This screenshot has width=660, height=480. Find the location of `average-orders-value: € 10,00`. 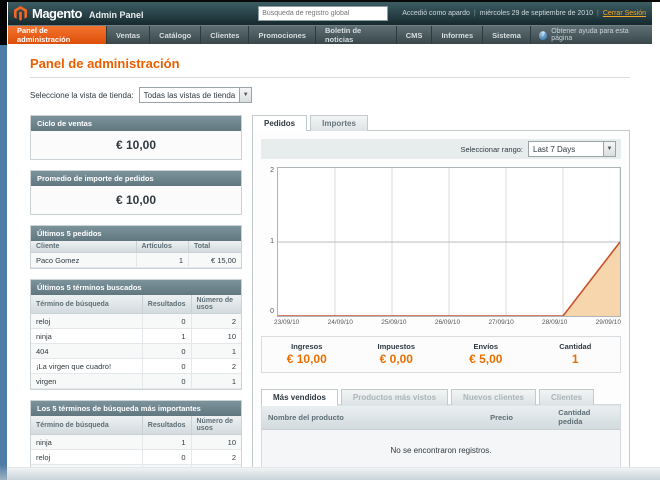

average-orders-value: € 10,00 is located at coordinates (136, 200).